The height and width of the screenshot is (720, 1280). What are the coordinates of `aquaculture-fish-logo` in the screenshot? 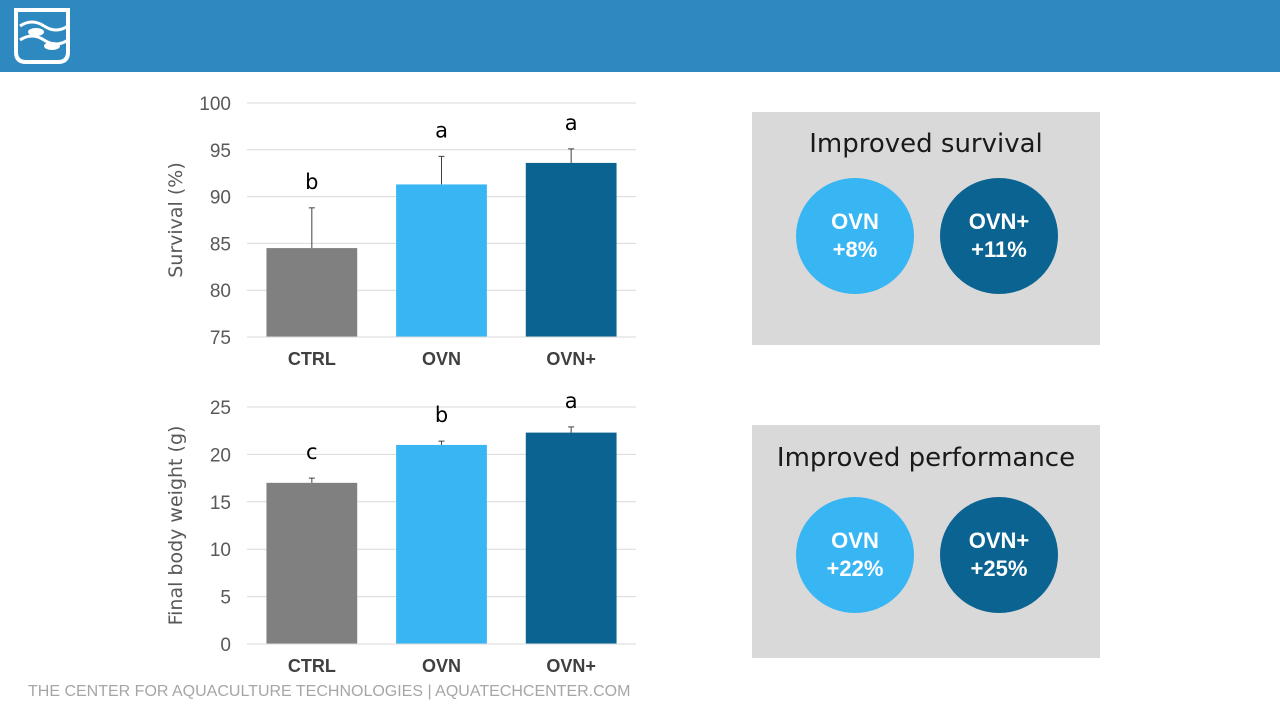 It's located at (42, 36).